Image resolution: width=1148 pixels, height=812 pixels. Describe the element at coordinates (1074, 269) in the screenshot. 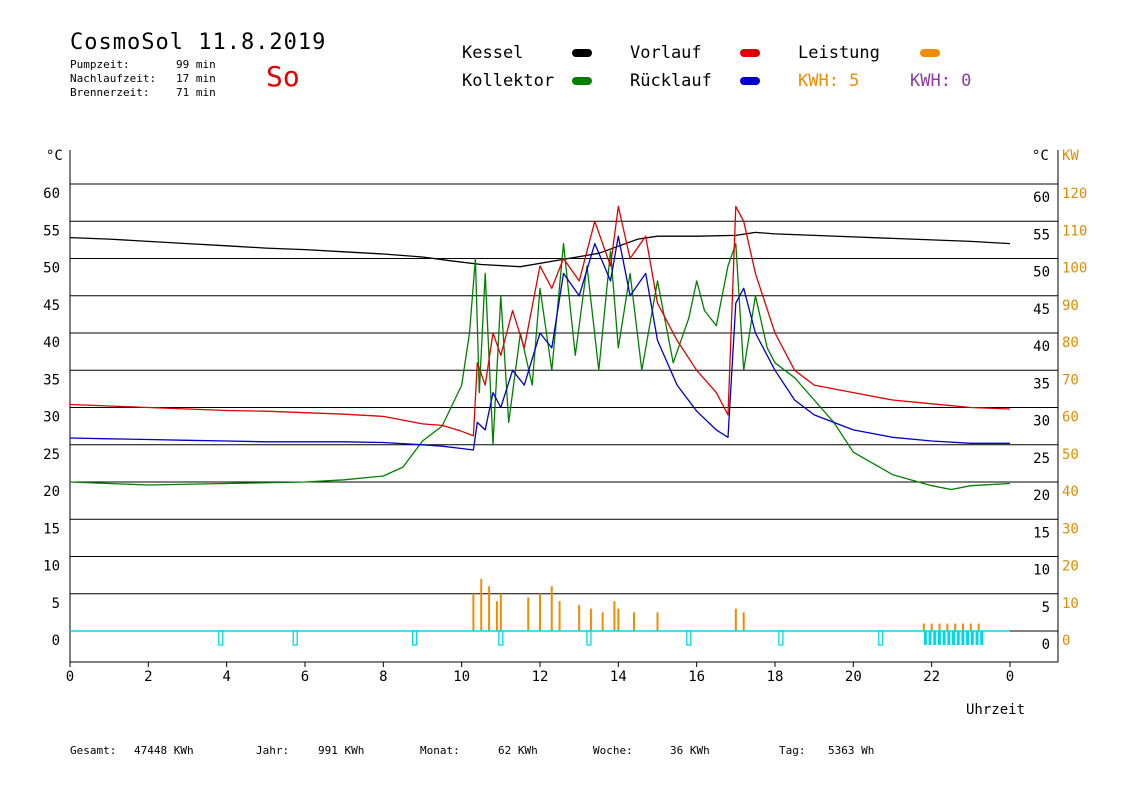

I see `y-tick-label-power: 100` at that location.